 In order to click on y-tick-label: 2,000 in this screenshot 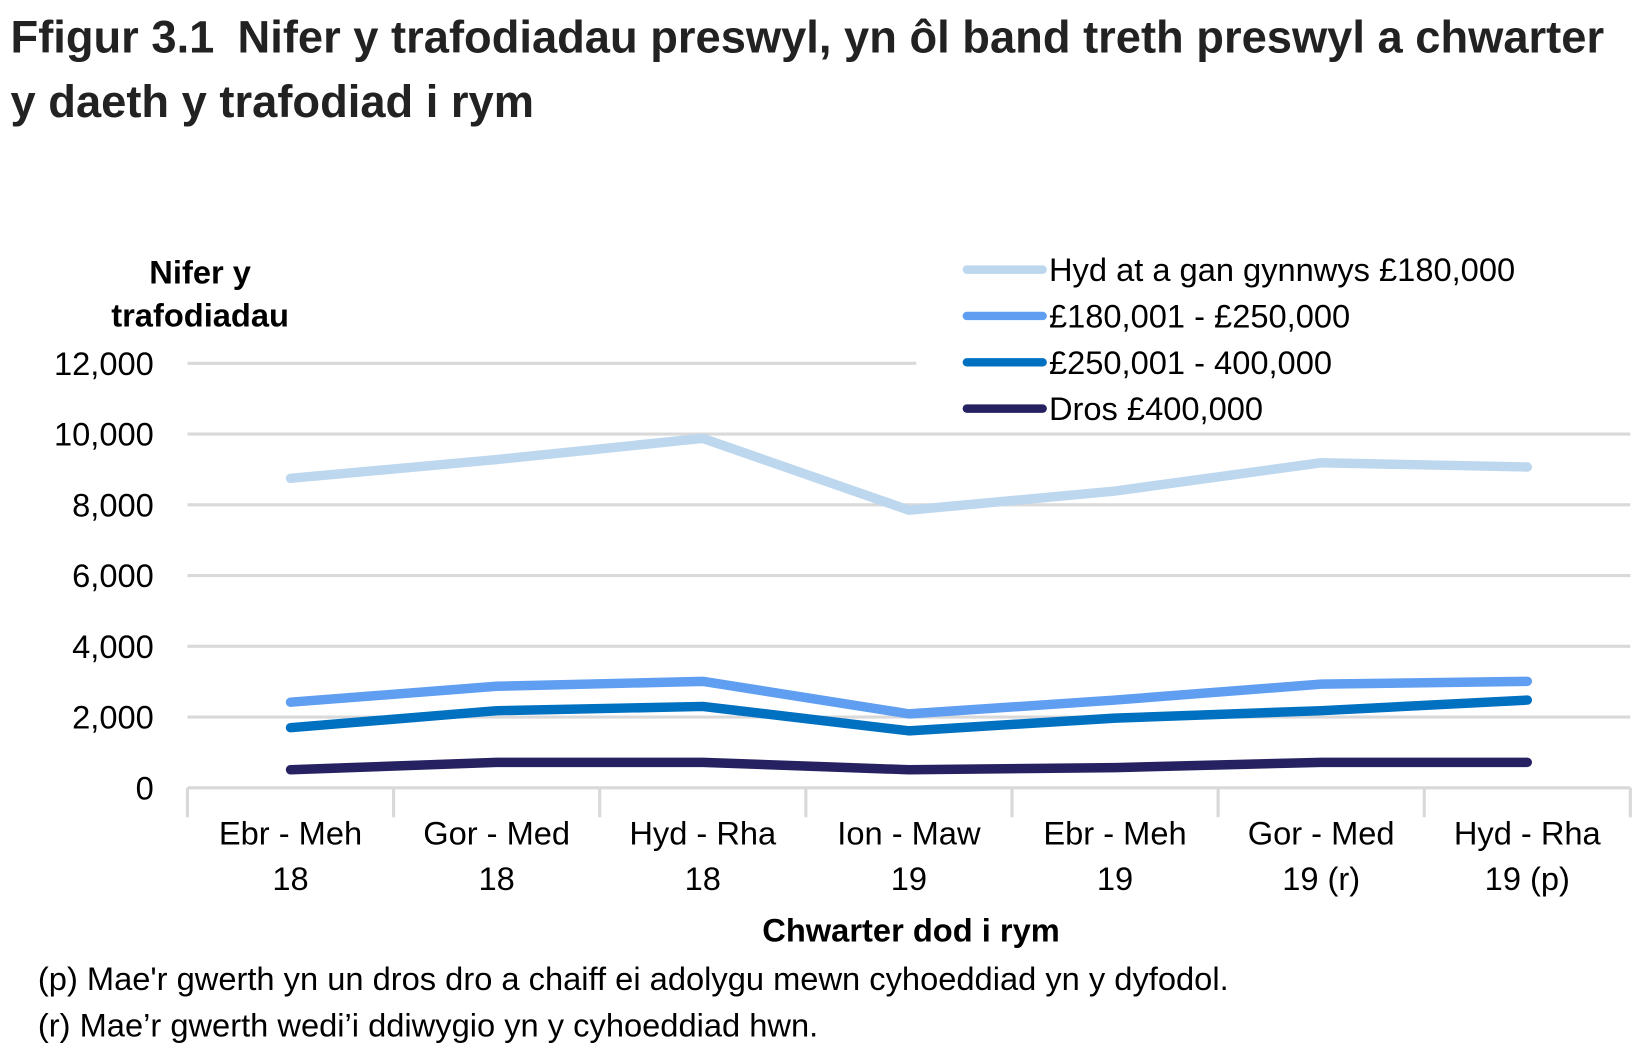, I will do `click(113, 717)`.